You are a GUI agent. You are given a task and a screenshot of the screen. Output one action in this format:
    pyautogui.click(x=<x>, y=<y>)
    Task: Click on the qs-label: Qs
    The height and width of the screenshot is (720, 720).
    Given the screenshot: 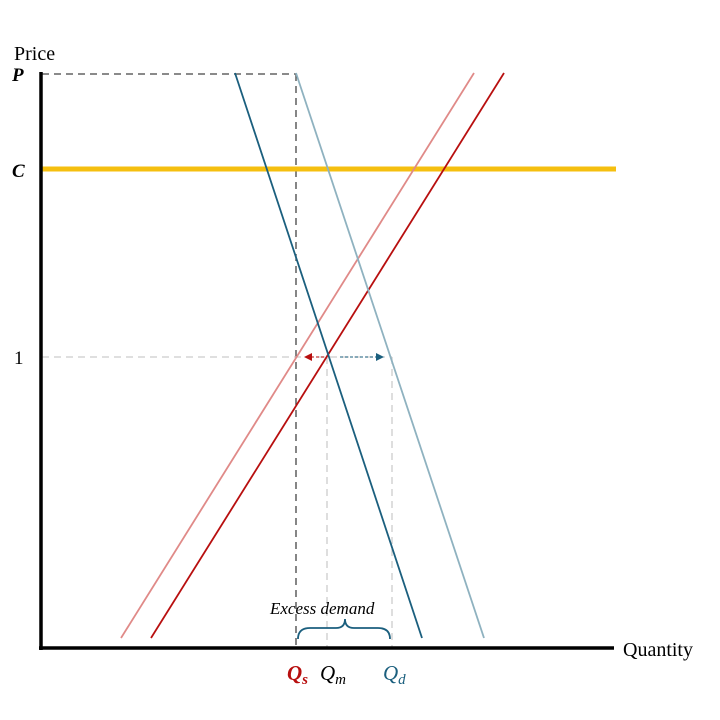 What is the action you would take?
    pyautogui.click(x=297, y=674)
    